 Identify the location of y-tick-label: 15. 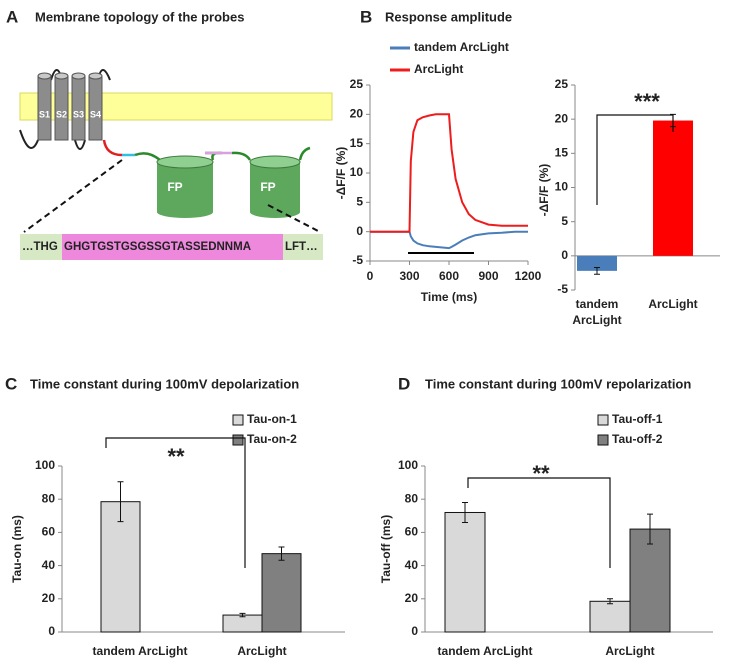
(357, 143).